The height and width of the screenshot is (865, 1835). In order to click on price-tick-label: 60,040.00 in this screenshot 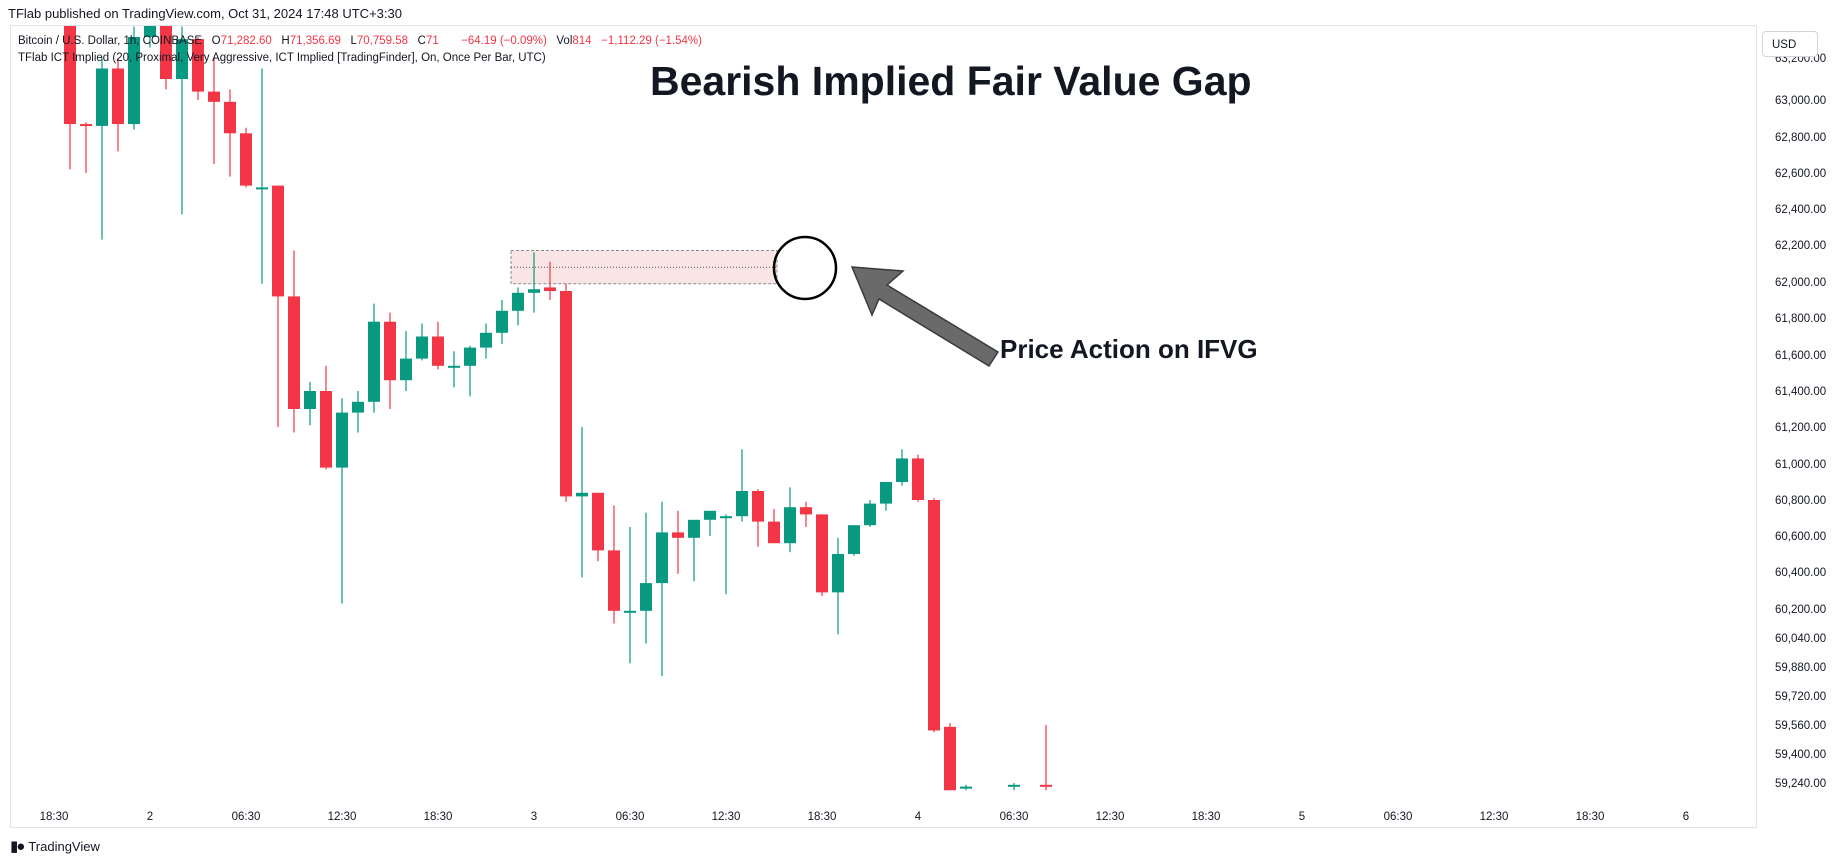, I will do `click(1800, 639)`.